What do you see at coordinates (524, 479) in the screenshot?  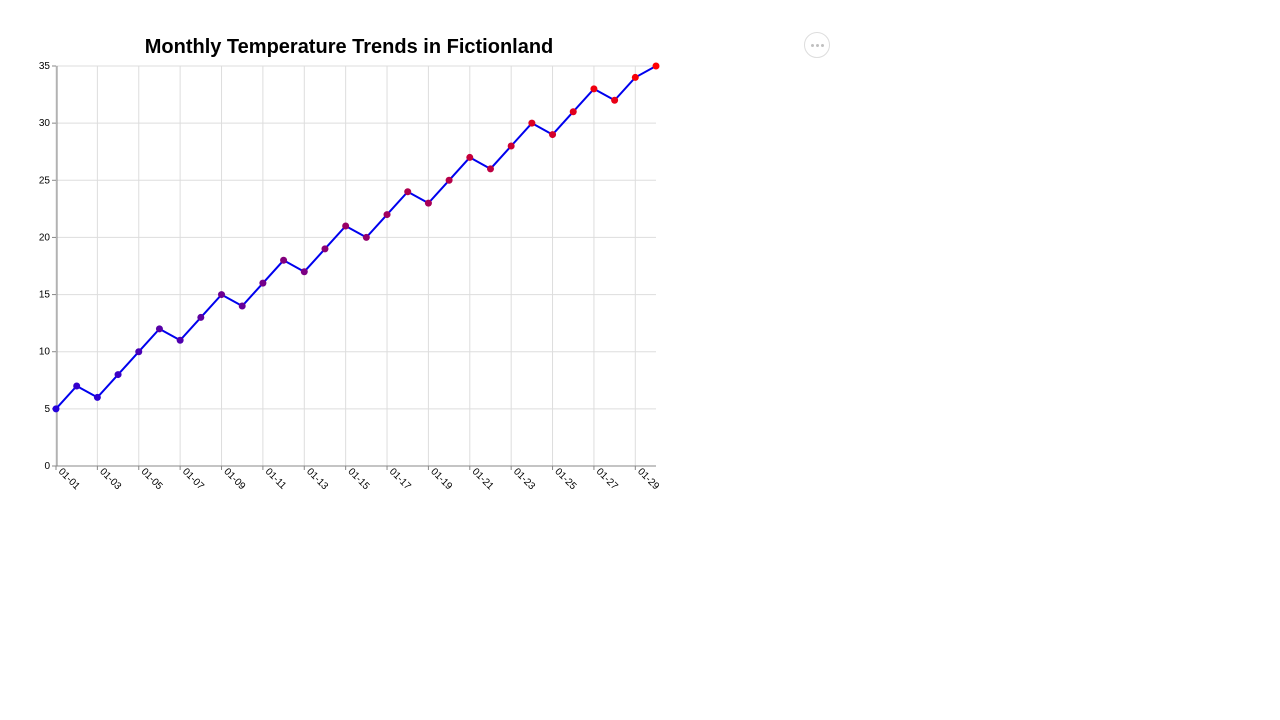 I see `x-tick-label: 01-23` at bounding box center [524, 479].